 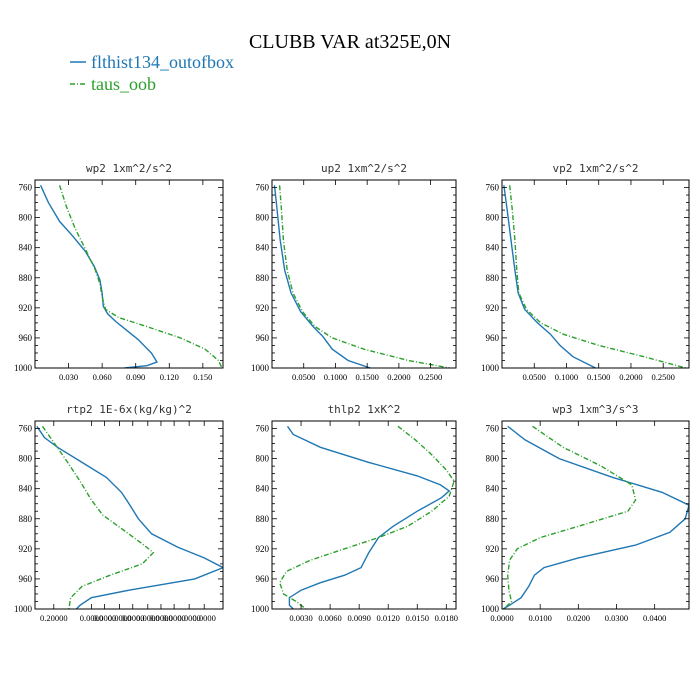 I want to click on x-tick-label: 0.0030, so click(x=300, y=618).